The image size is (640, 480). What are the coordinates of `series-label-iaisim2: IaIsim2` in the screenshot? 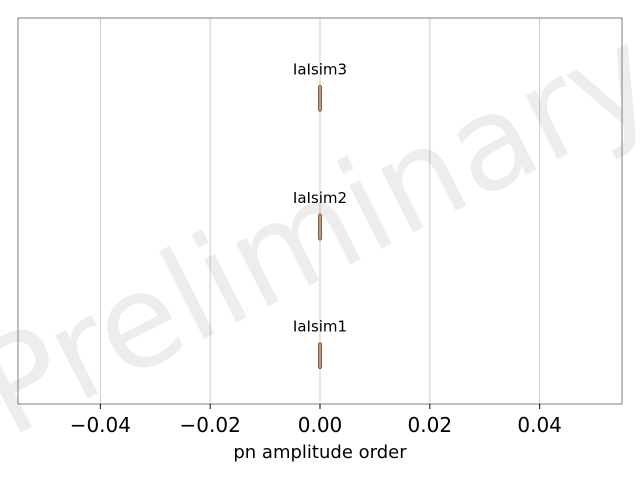 It's located at (320, 198).